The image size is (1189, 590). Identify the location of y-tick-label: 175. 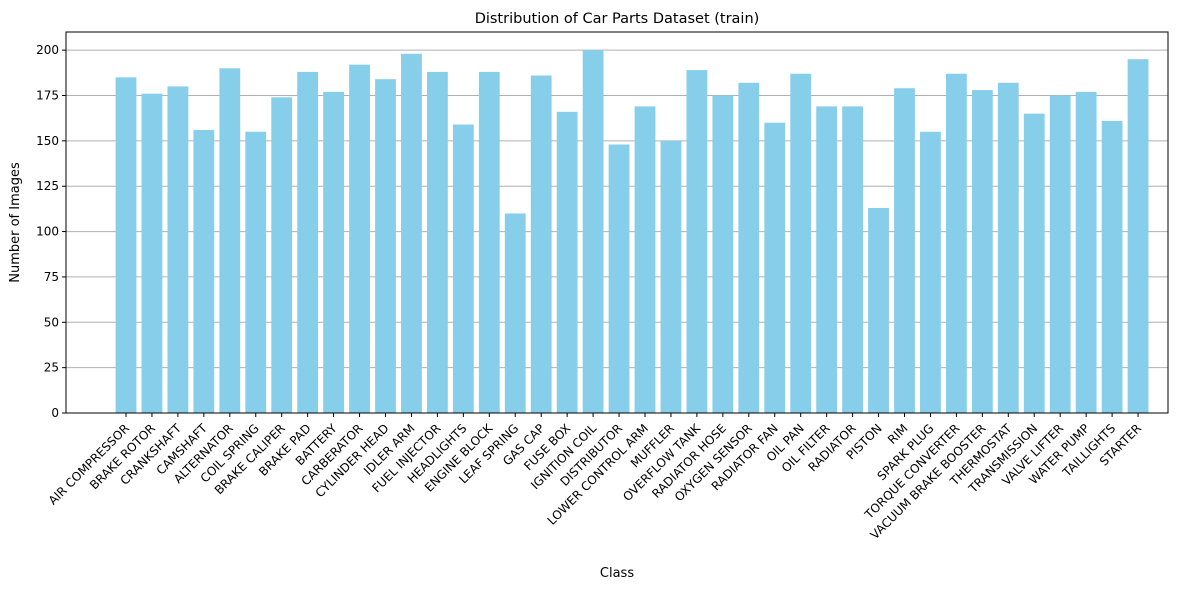
(47, 96).